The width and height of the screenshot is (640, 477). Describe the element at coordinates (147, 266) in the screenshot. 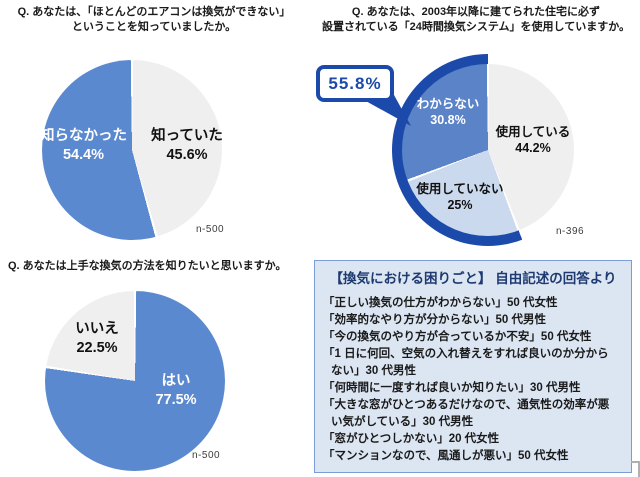

I see `question-3-line1: Q. あなたは上手な換気の方法を知りたいと思いますか。` at that location.